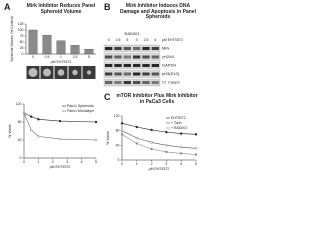  Describe the element at coordinates (118, 145) in the screenshot. I see `y-tick-label: 40` at that location.